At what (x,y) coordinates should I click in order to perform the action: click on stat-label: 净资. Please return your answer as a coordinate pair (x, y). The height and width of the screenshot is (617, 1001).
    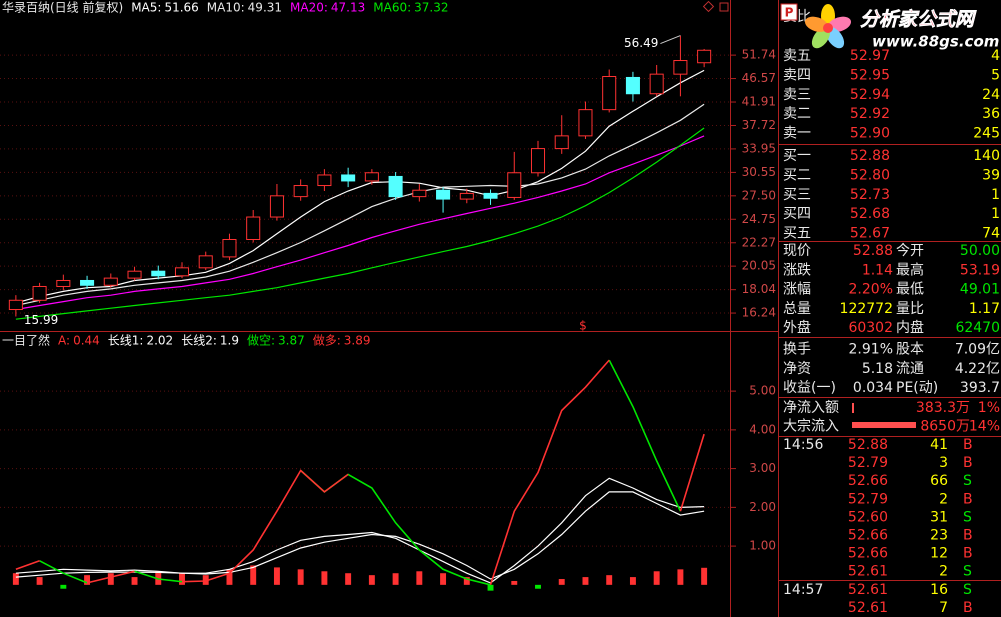
    Looking at the image, I should click on (797, 369).